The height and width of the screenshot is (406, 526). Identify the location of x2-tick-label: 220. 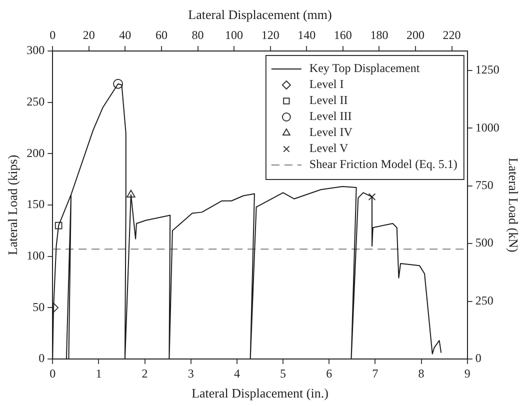
(451, 35).